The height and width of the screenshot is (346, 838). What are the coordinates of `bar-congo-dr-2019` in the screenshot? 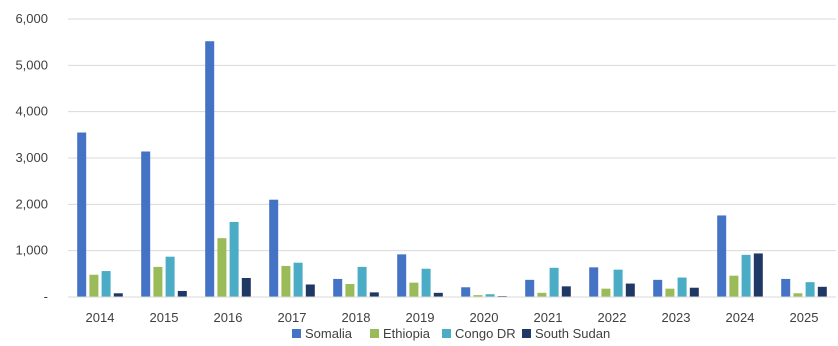 It's located at (426, 282).